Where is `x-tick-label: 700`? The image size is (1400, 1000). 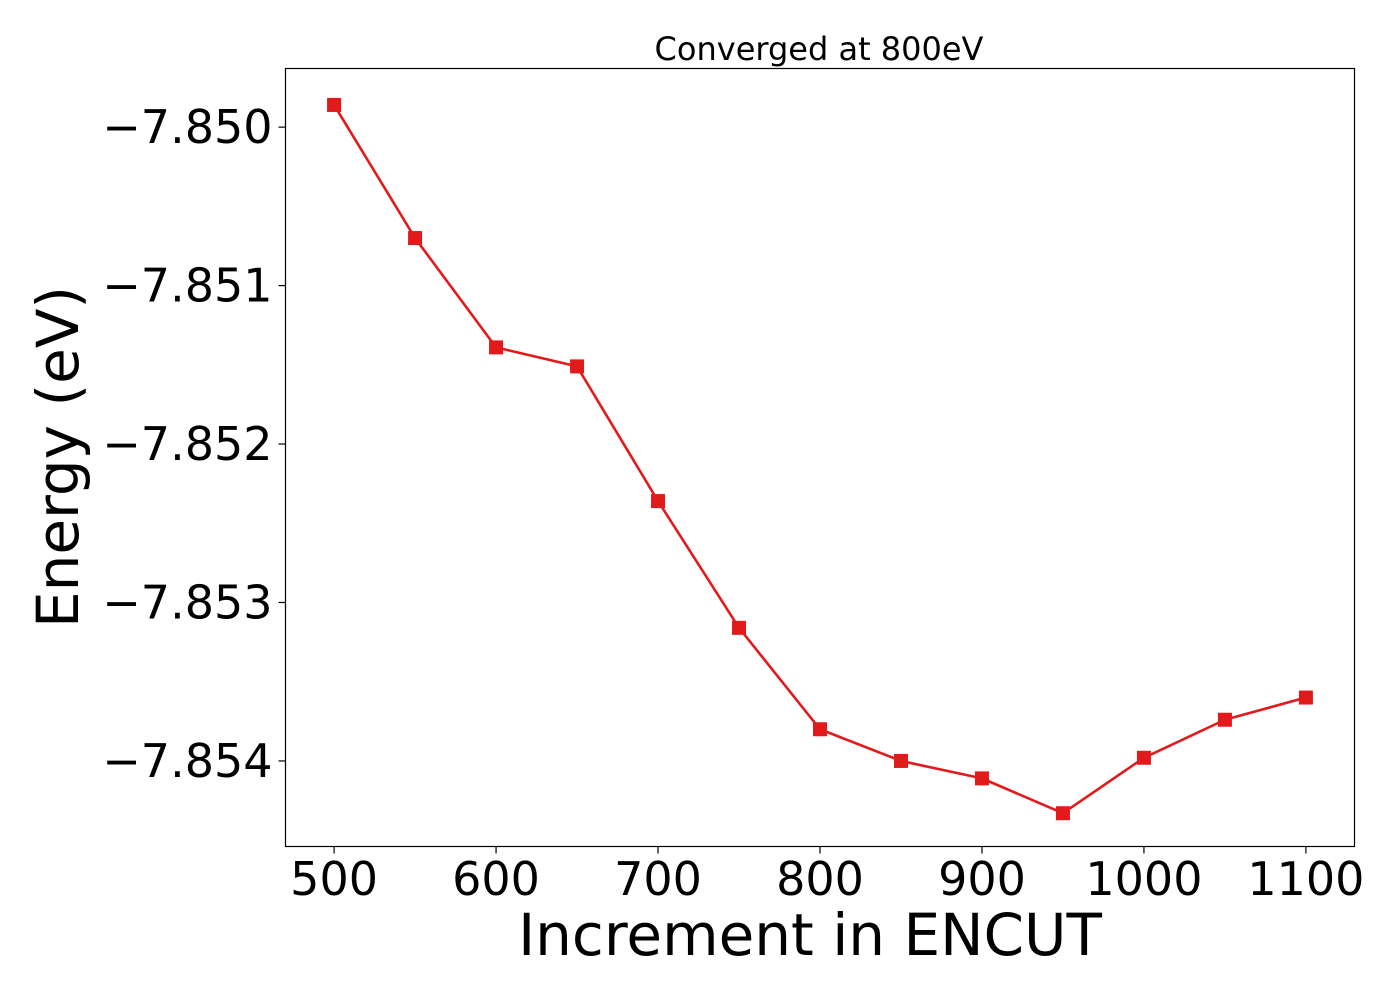
x-tick-label: 700 is located at coordinates (658, 879).